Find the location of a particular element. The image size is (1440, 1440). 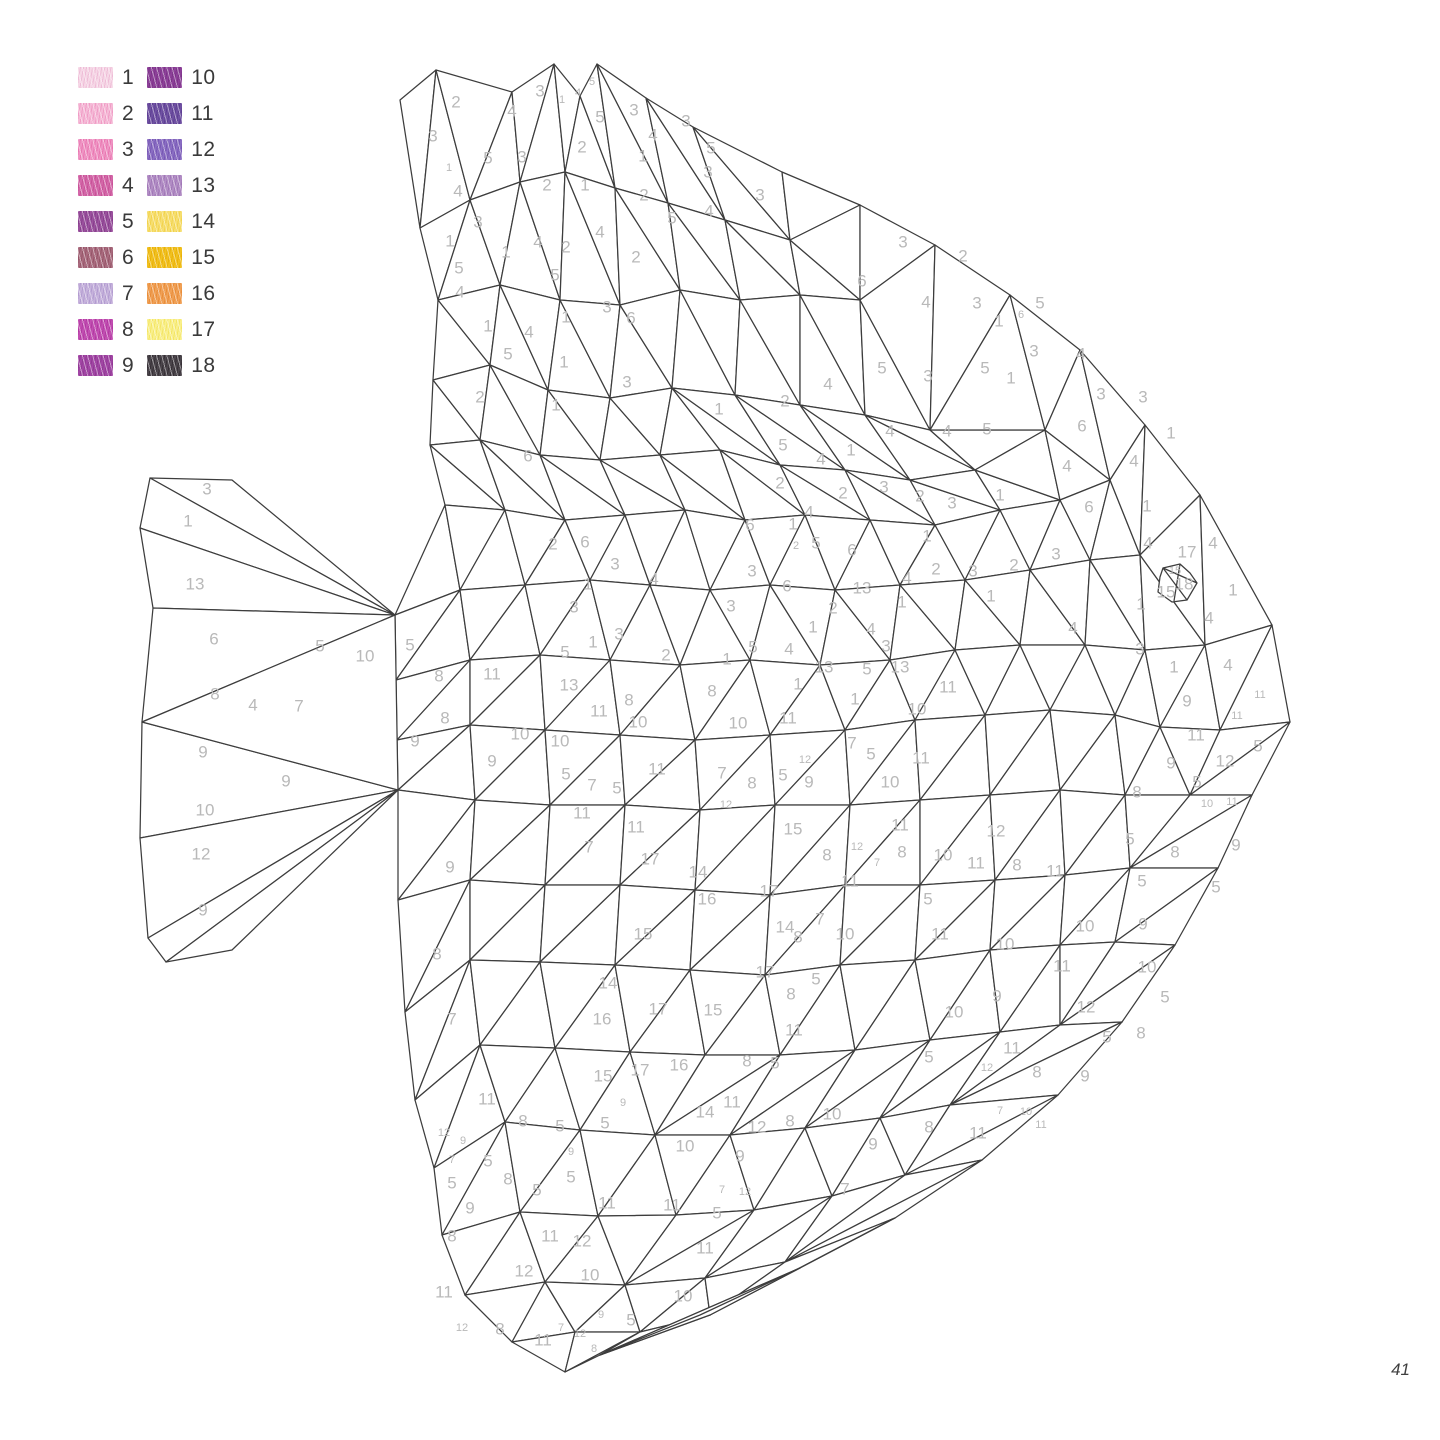

region-number: 18 is located at coordinates (1184, 583).